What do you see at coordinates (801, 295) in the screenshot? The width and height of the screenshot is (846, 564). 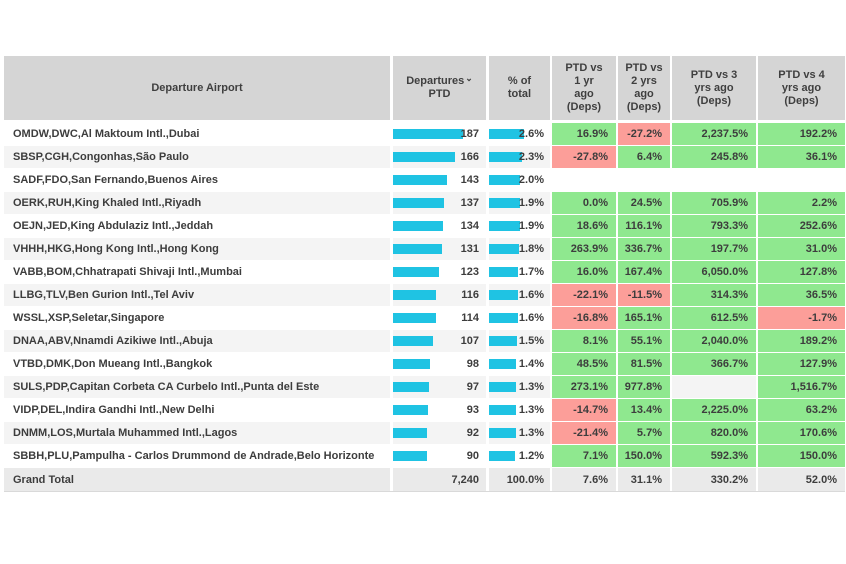 I see `ptd-vs-4yrs-cell: 36.5%` at bounding box center [801, 295].